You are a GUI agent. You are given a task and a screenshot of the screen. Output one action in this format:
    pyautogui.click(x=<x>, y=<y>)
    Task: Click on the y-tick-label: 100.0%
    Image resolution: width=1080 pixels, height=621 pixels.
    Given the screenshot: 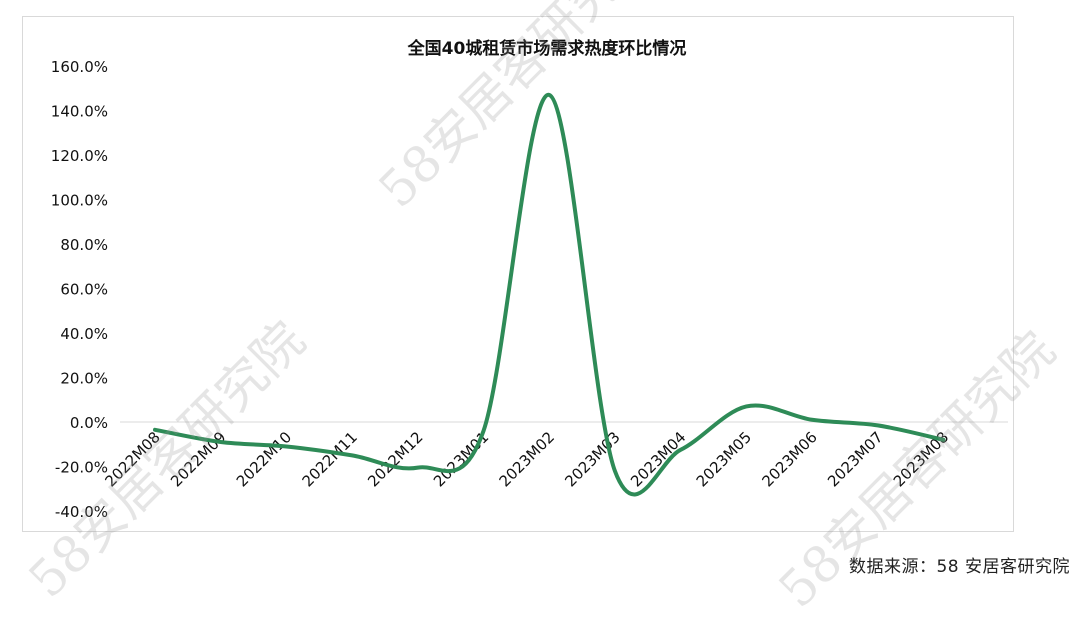 What is the action you would take?
    pyautogui.click(x=79, y=201)
    